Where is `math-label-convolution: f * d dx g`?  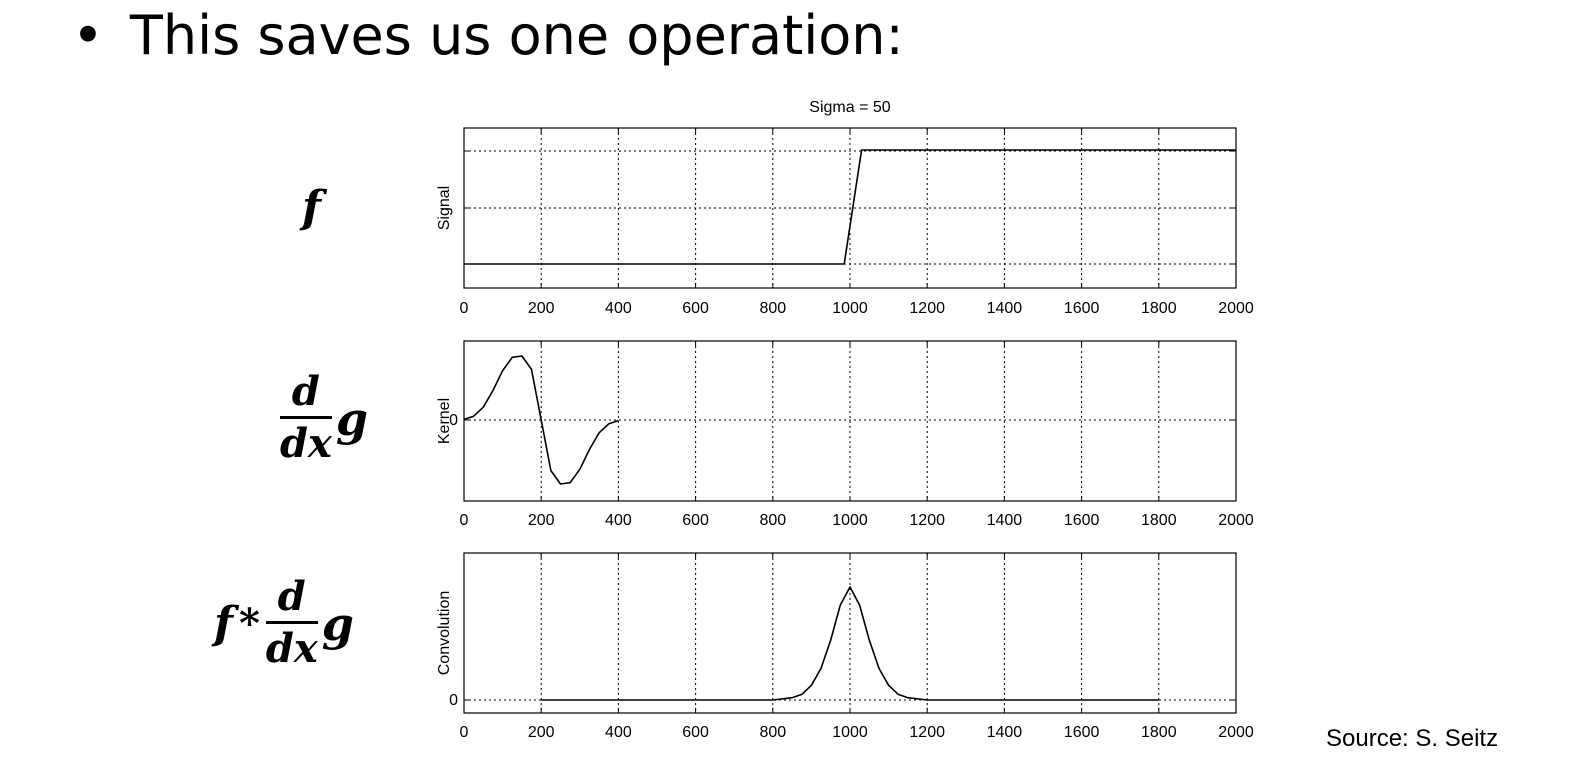 math-label-convolution: f * d dx g is located at coordinates (284, 622).